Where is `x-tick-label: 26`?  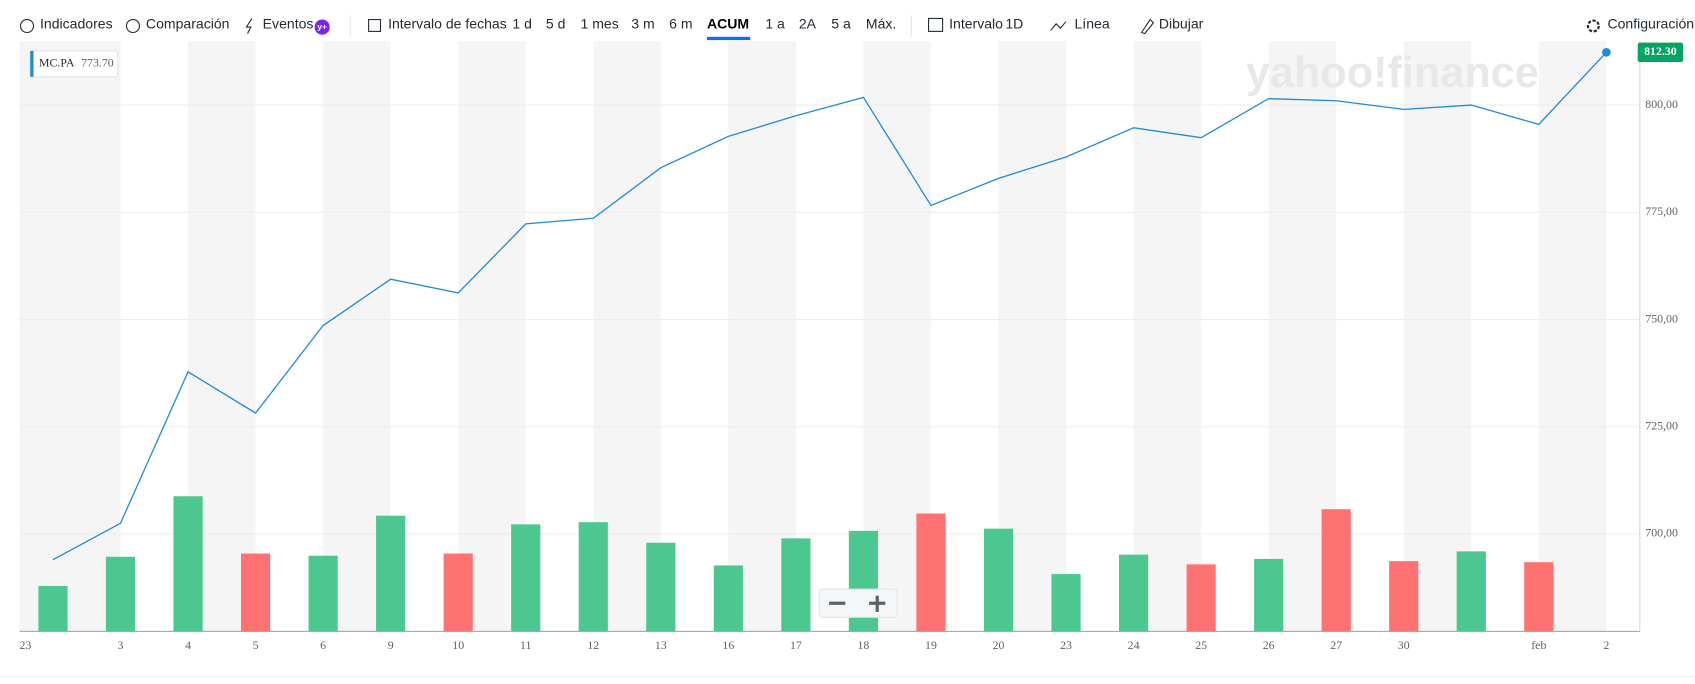
x-tick-label: 26 is located at coordinates (1269, 645).